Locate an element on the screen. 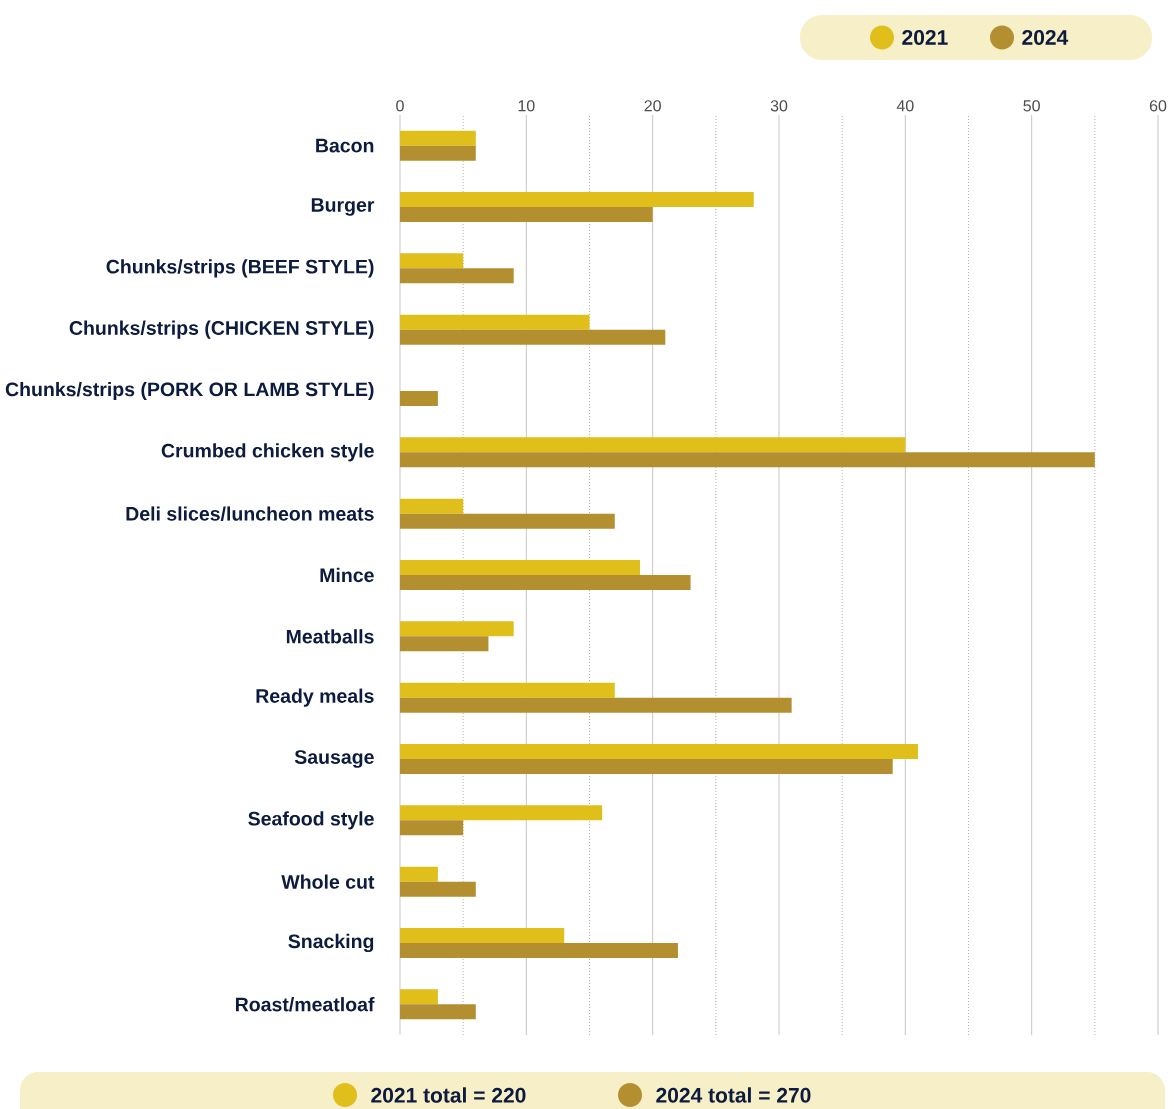 This screenshot has height=1109, width=1174. text: 2024 total = 270 is located at coordinates (733, 1095).